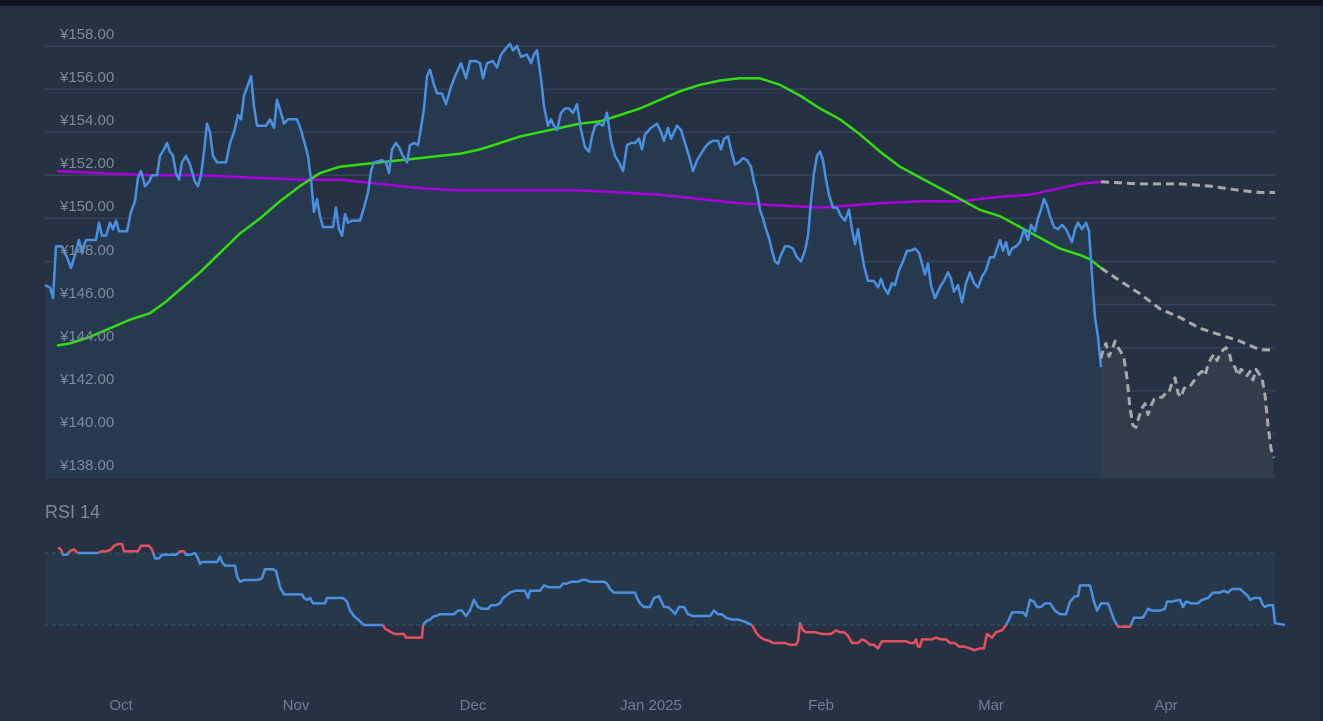  I want to click on rsi-title: RSI 14, so click(73, 512).